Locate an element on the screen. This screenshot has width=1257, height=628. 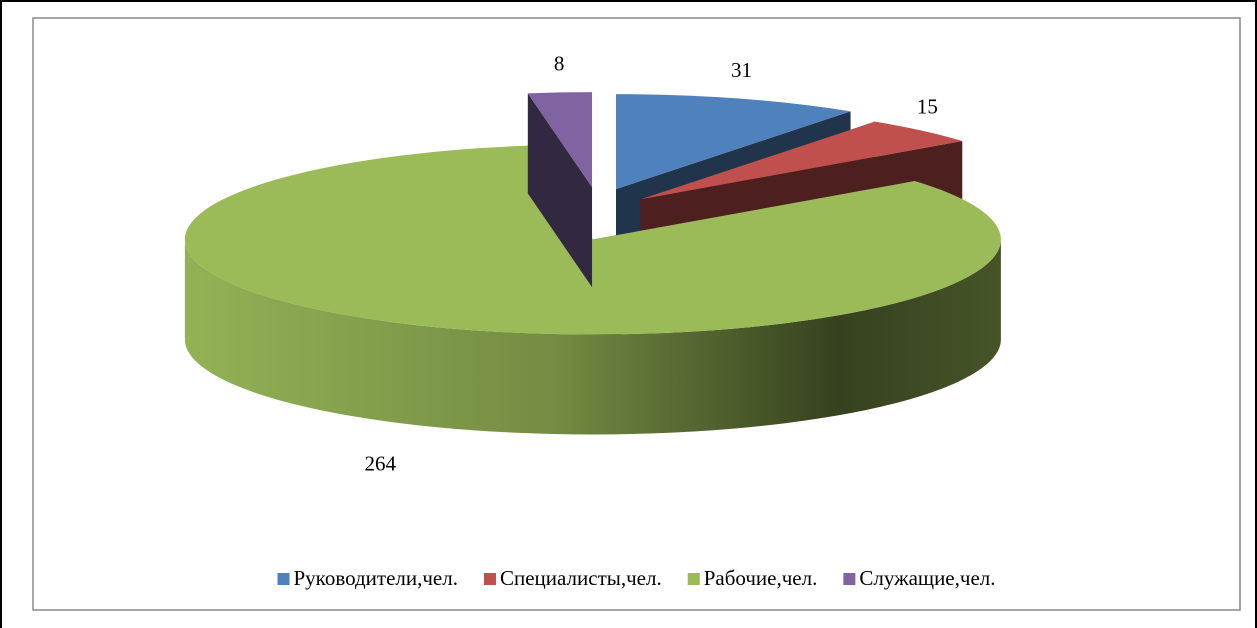
slice-wall is located at coordinates (560, 190).